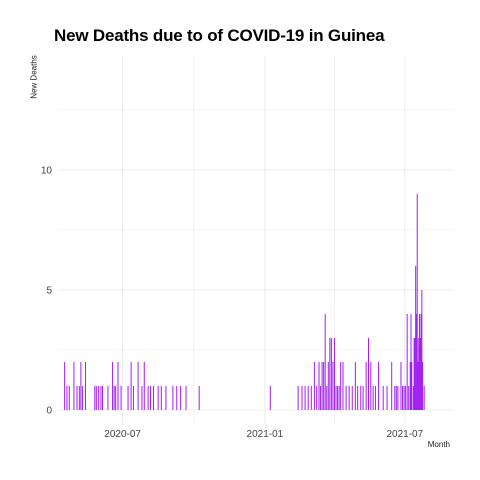 The height and width of the screenshot is (480, 480). I want to click on y-tick-label: 0, so click(49, 411).